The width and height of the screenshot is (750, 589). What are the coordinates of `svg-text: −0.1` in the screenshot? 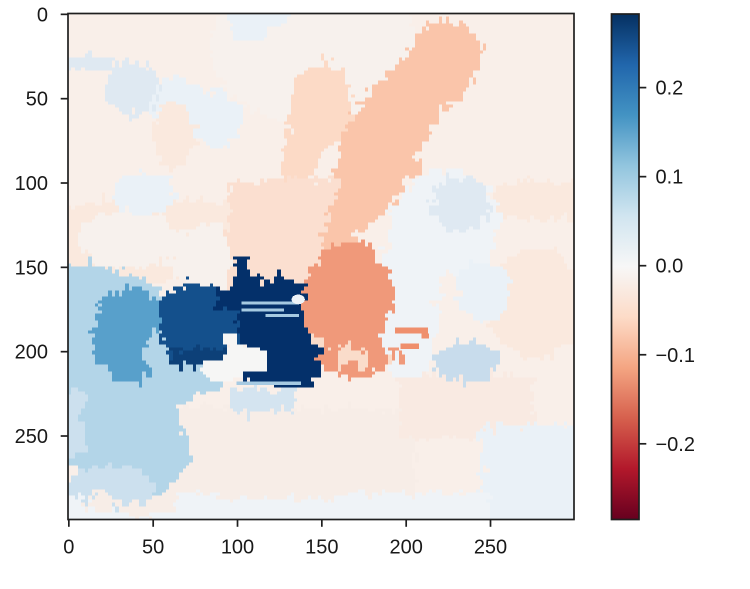 It's located at (675, 356).